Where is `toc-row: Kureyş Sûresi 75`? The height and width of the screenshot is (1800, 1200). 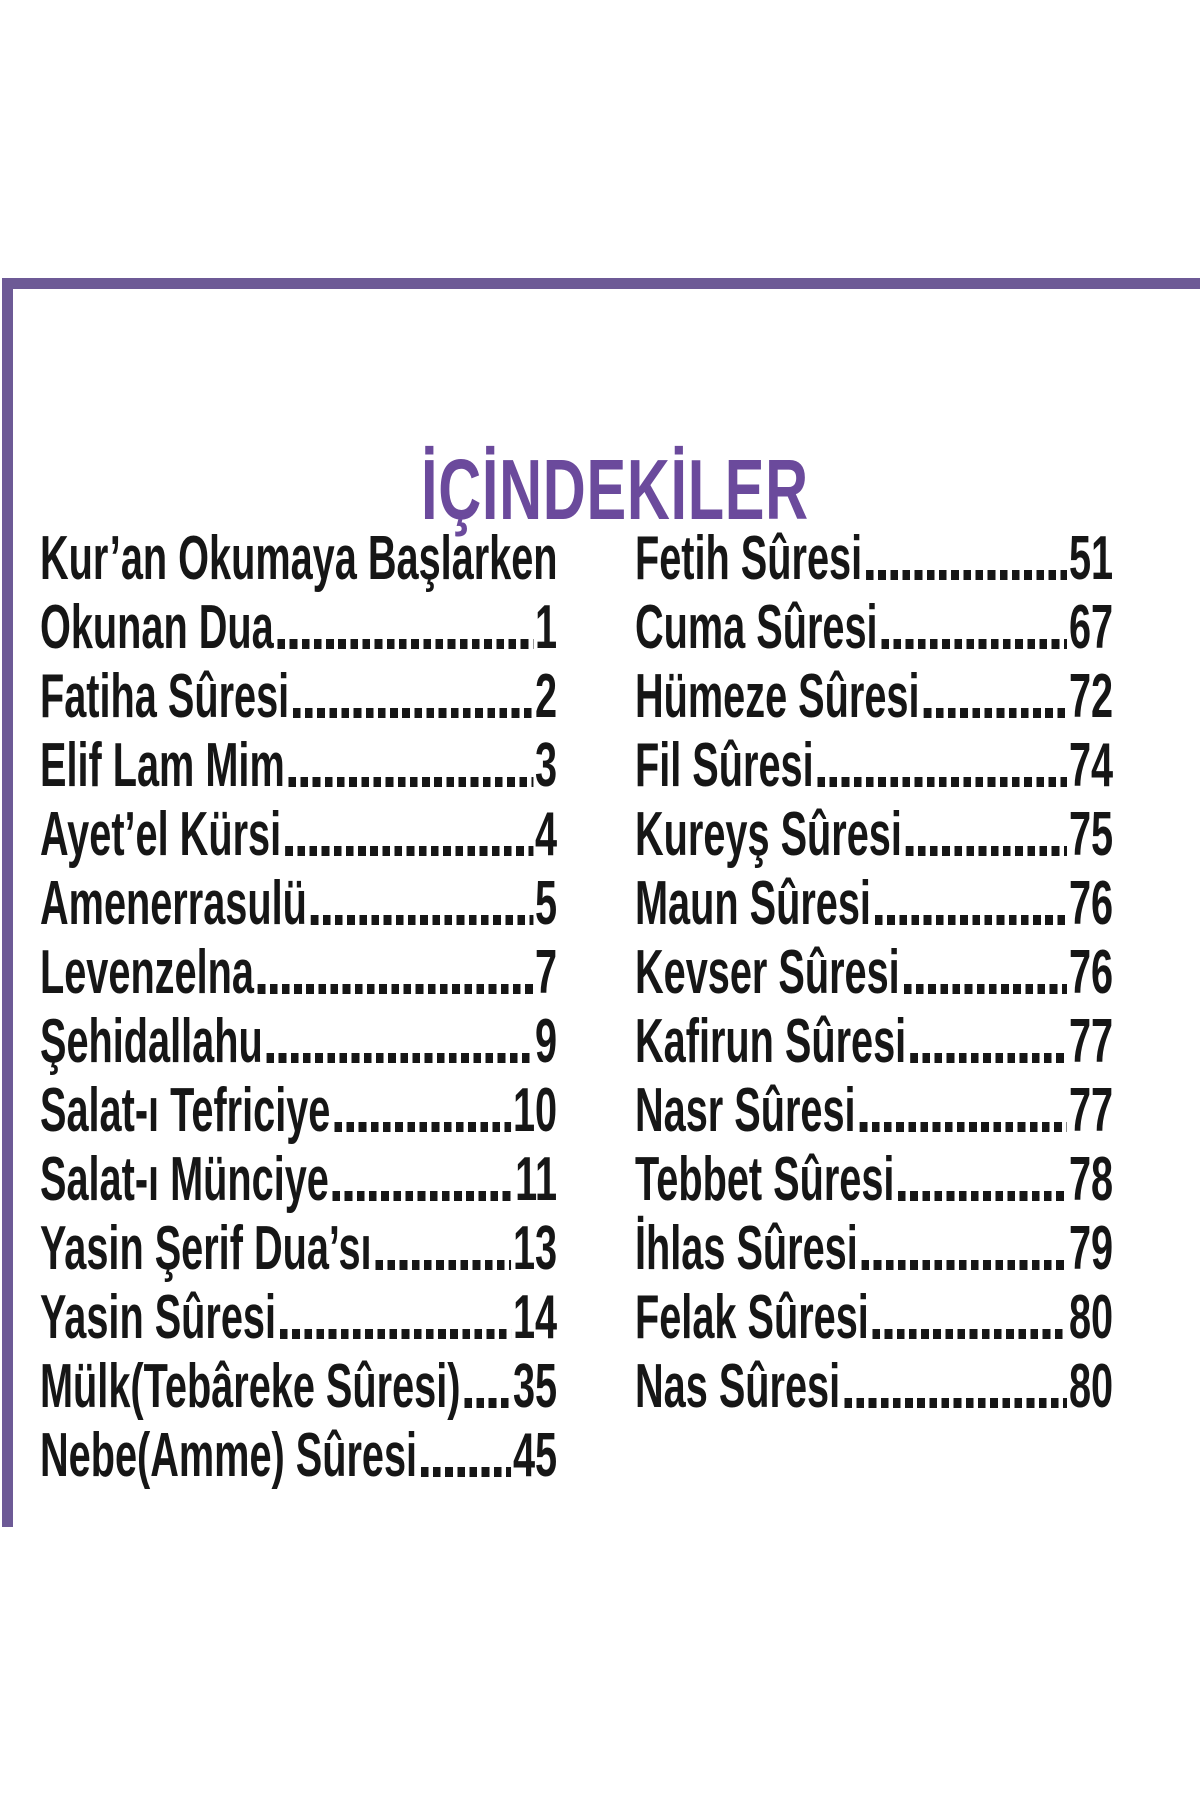
toc-row: Kureyş Sûresi 75 is located at coordinates (874, 834).